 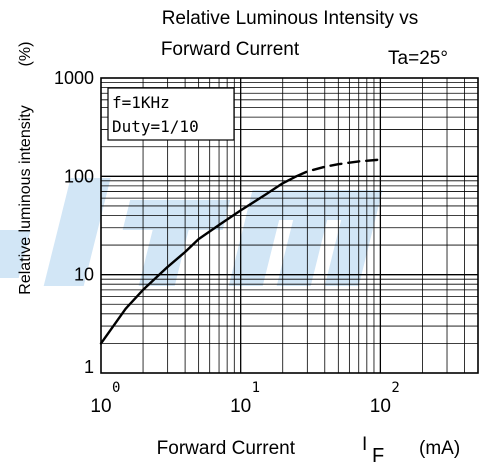 What do you see at coordinates (364, 444) in the screenshot?
I see `x-axis-symbol: I` at bounding box center [364, 444].